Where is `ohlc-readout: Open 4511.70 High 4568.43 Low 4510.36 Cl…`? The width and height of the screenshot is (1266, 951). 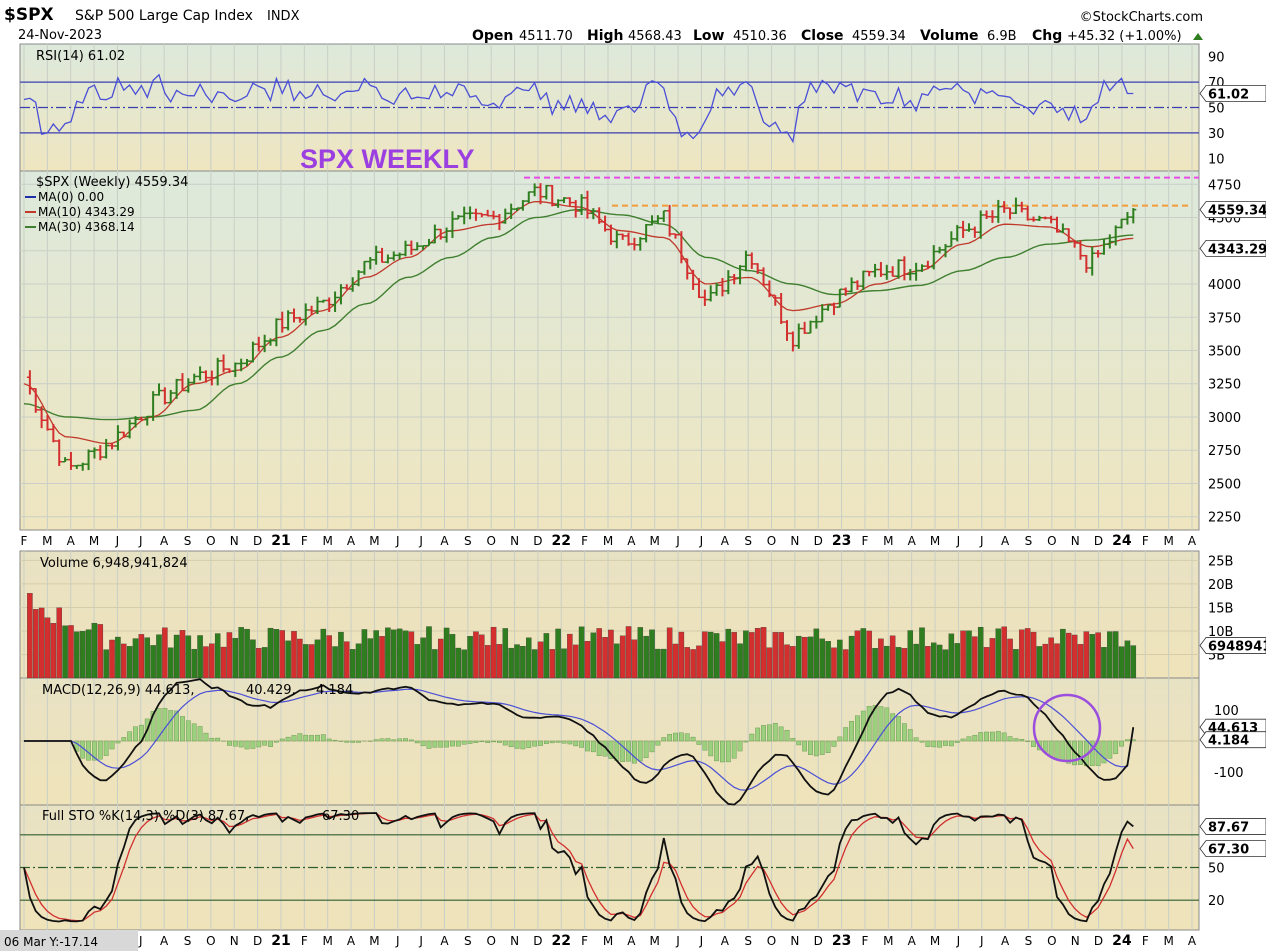 ohlc-readout: Open 4511.70 High 4568.43 Low 4510.36 Cl… is located at coordinates (837, 36).